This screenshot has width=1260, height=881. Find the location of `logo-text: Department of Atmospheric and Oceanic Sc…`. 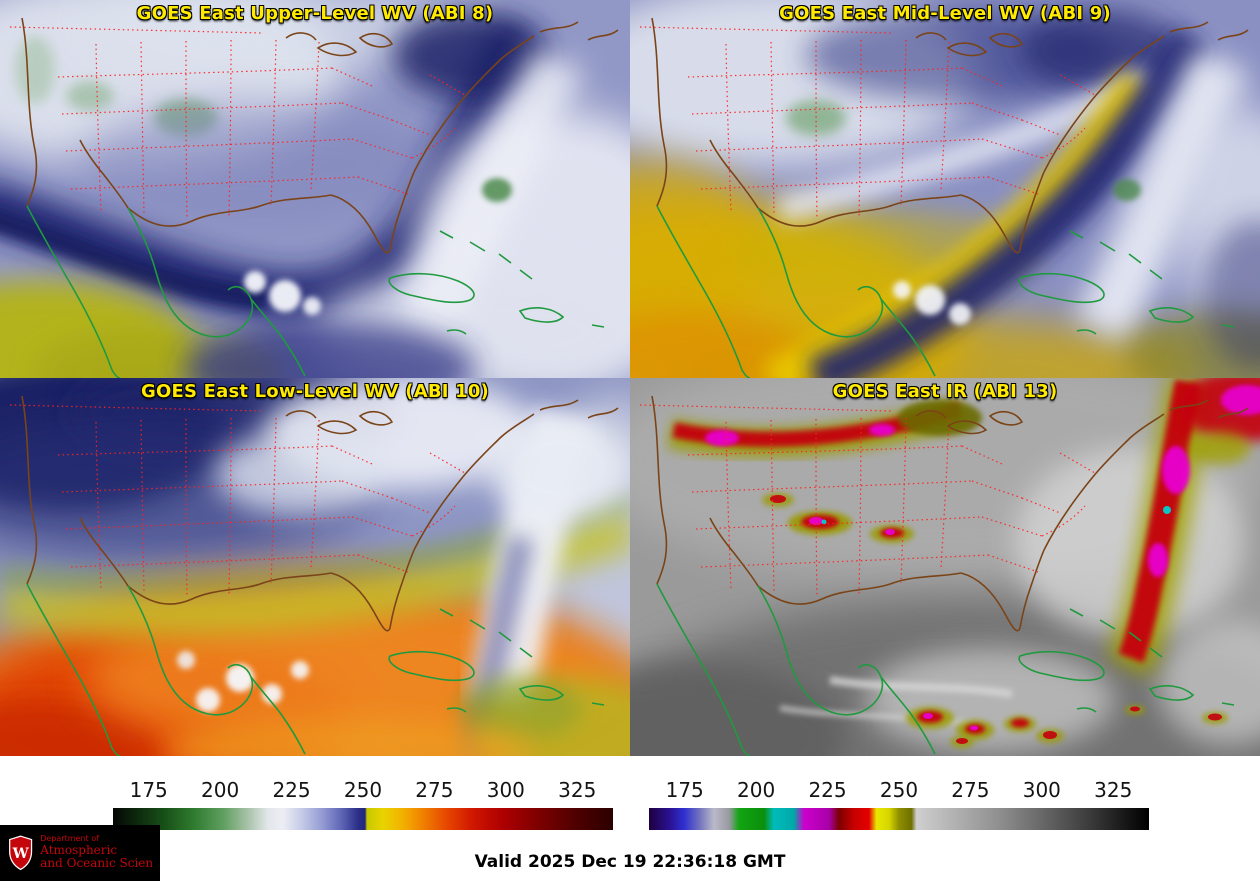

logo-text: Department of Atmospheric and Oceanic Sc… is located at coordinates (96, 853).